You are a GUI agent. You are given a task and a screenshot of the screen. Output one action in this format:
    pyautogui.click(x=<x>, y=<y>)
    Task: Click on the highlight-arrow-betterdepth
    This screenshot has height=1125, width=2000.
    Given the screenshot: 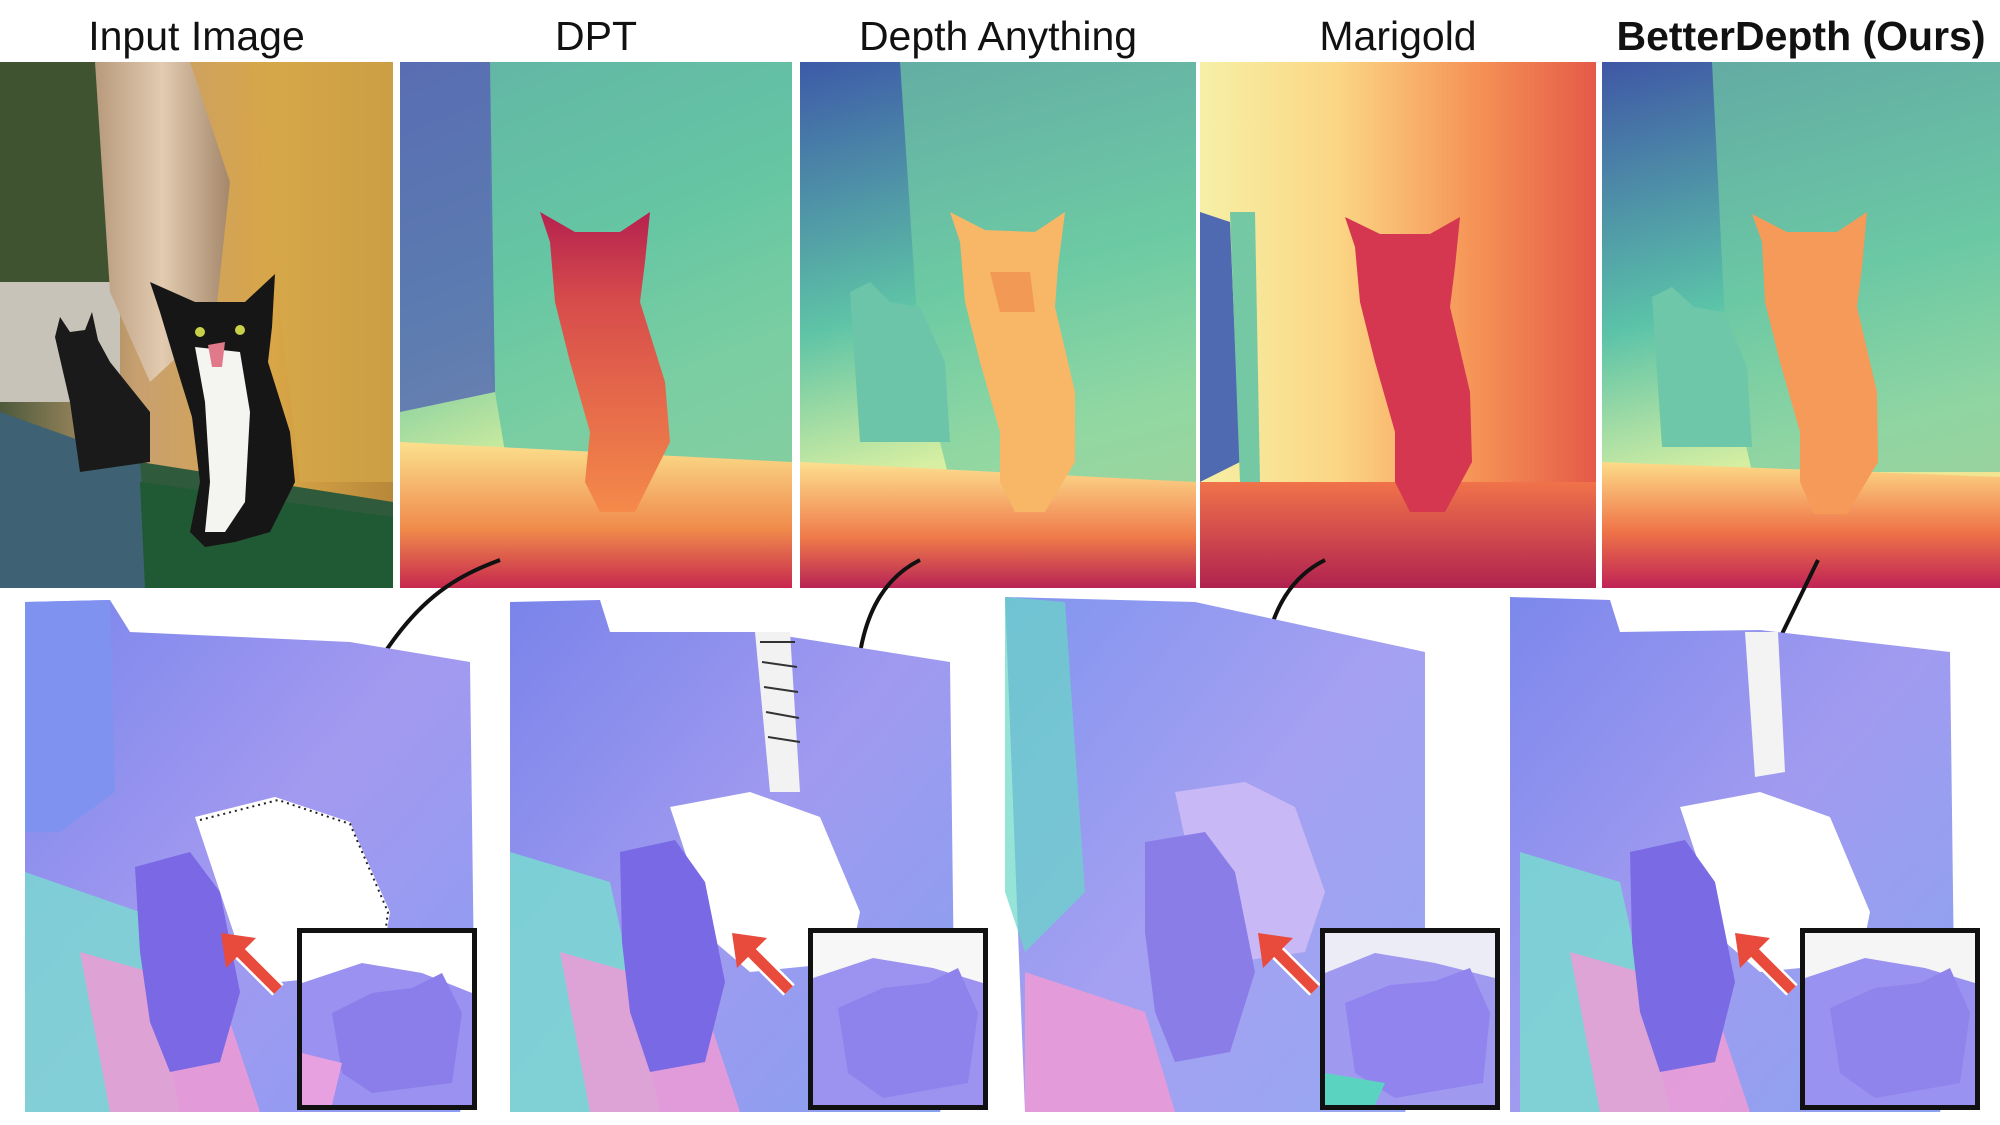 What is the action you would take?
    pyautogui.click(x=1766, y=964)
    